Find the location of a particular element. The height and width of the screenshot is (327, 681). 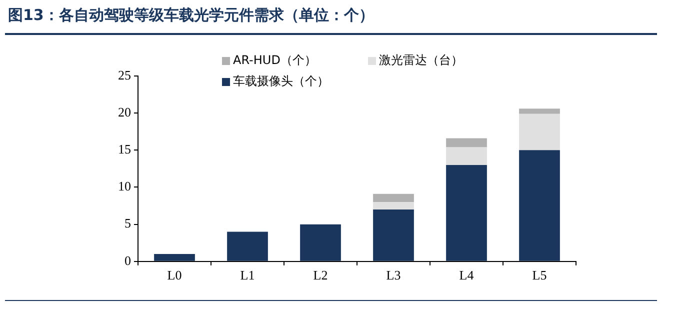

y-tick-label: 0 is located at coordinates (127, 260).